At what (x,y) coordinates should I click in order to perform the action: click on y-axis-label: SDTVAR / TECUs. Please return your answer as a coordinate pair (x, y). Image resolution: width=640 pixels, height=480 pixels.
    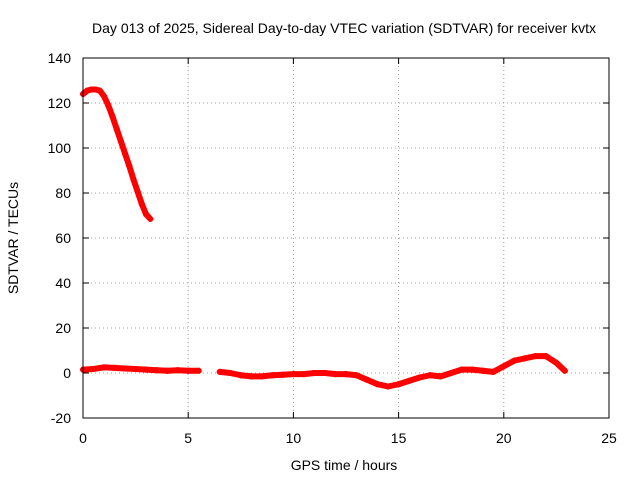
    Looking at the image, I should click on (13, 238).